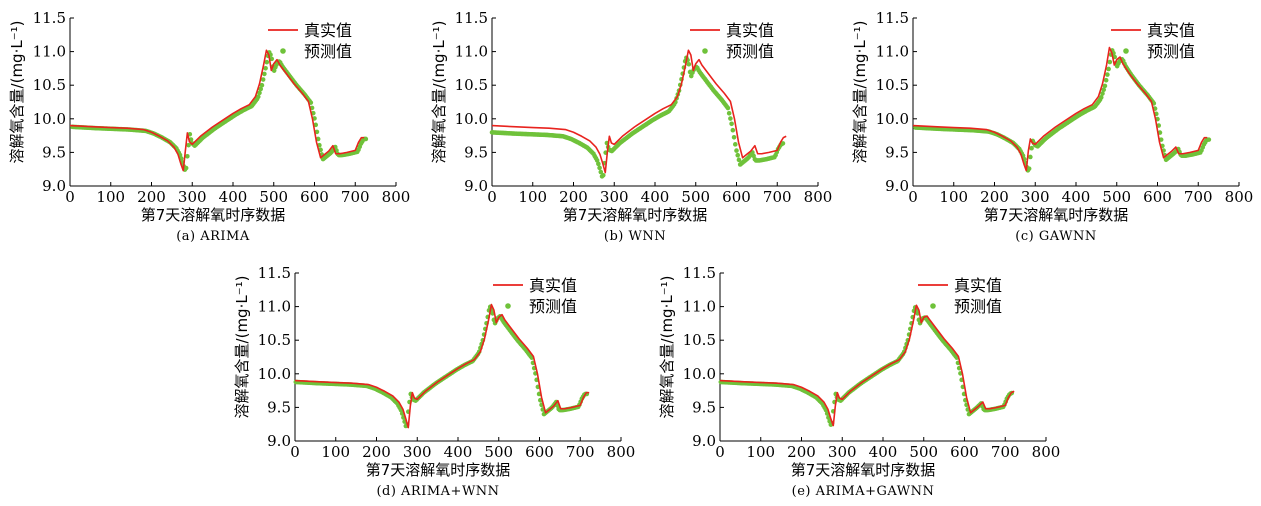 The height and width of the screenshot is (506, 1261). Describe the element at coordinates (637, 117) in the screenshot. I see `series-predicted` at that location.